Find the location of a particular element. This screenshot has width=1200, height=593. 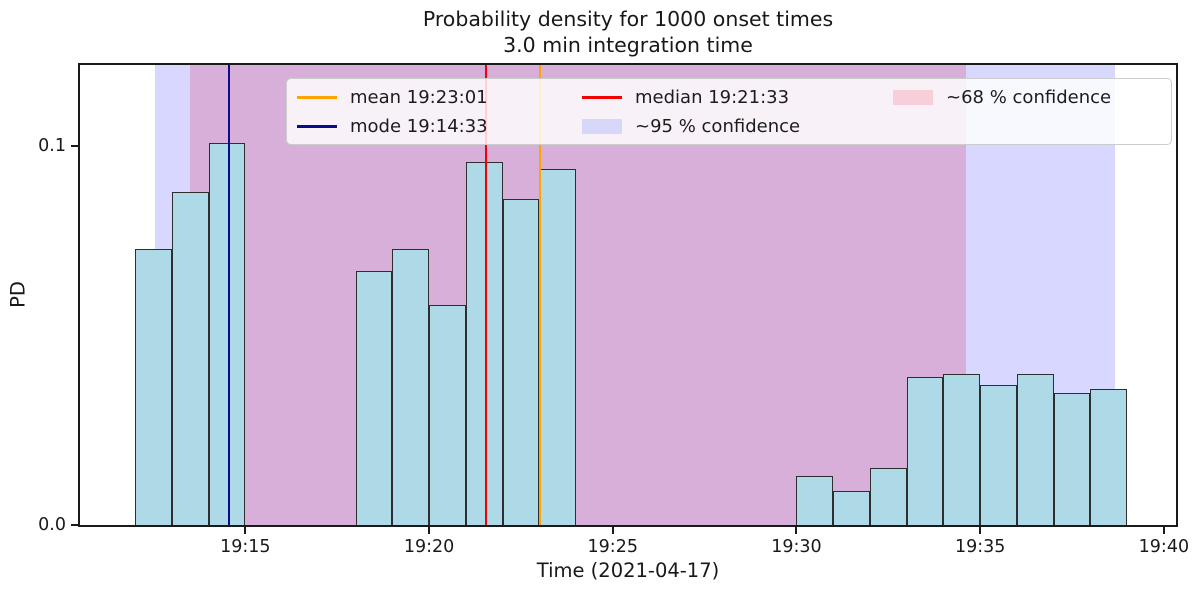

x-tick-label-19:30: 19:30 is located at coordinates (796, 547).